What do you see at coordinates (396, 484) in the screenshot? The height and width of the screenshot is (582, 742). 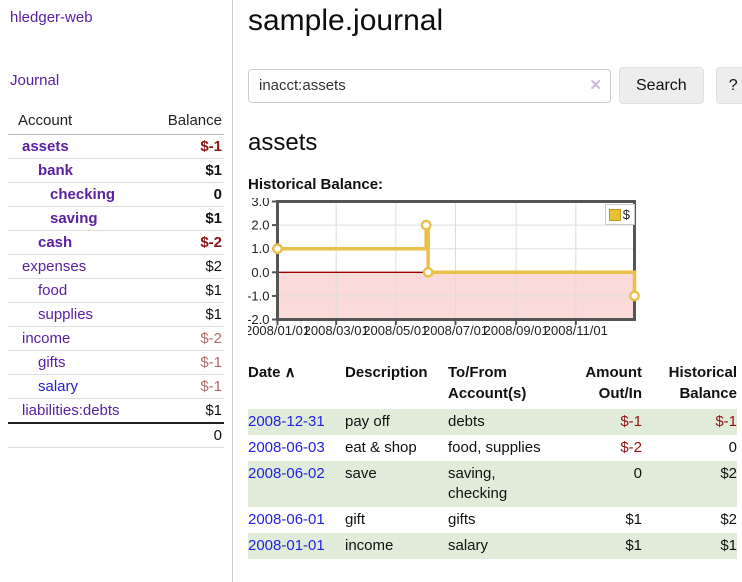 I see `transaction-description: save` at bounding box center [396, 484].